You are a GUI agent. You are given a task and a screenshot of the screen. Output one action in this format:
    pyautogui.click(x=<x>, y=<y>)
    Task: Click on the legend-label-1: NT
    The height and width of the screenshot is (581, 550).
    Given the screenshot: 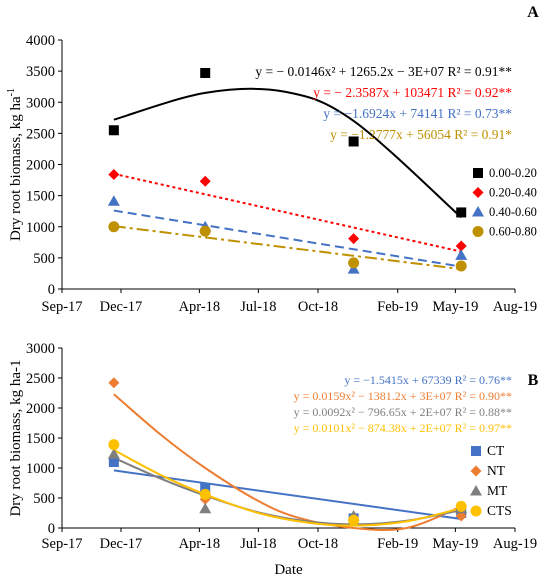 What is the action you would take?
    pyautogui.click(x=496, y=470)
    